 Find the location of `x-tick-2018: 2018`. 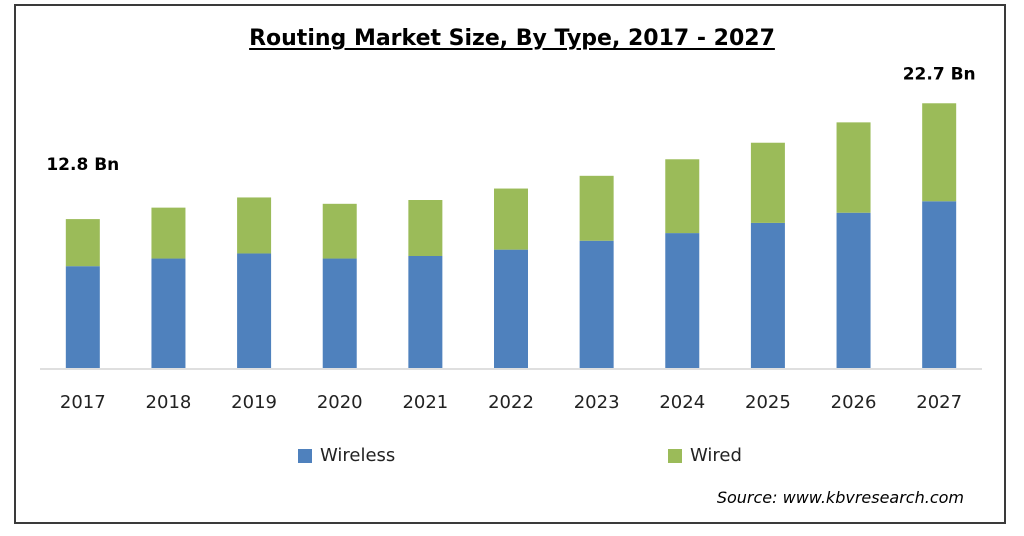

x-tick-2018: 2018 is located at coordinates (169, 402).